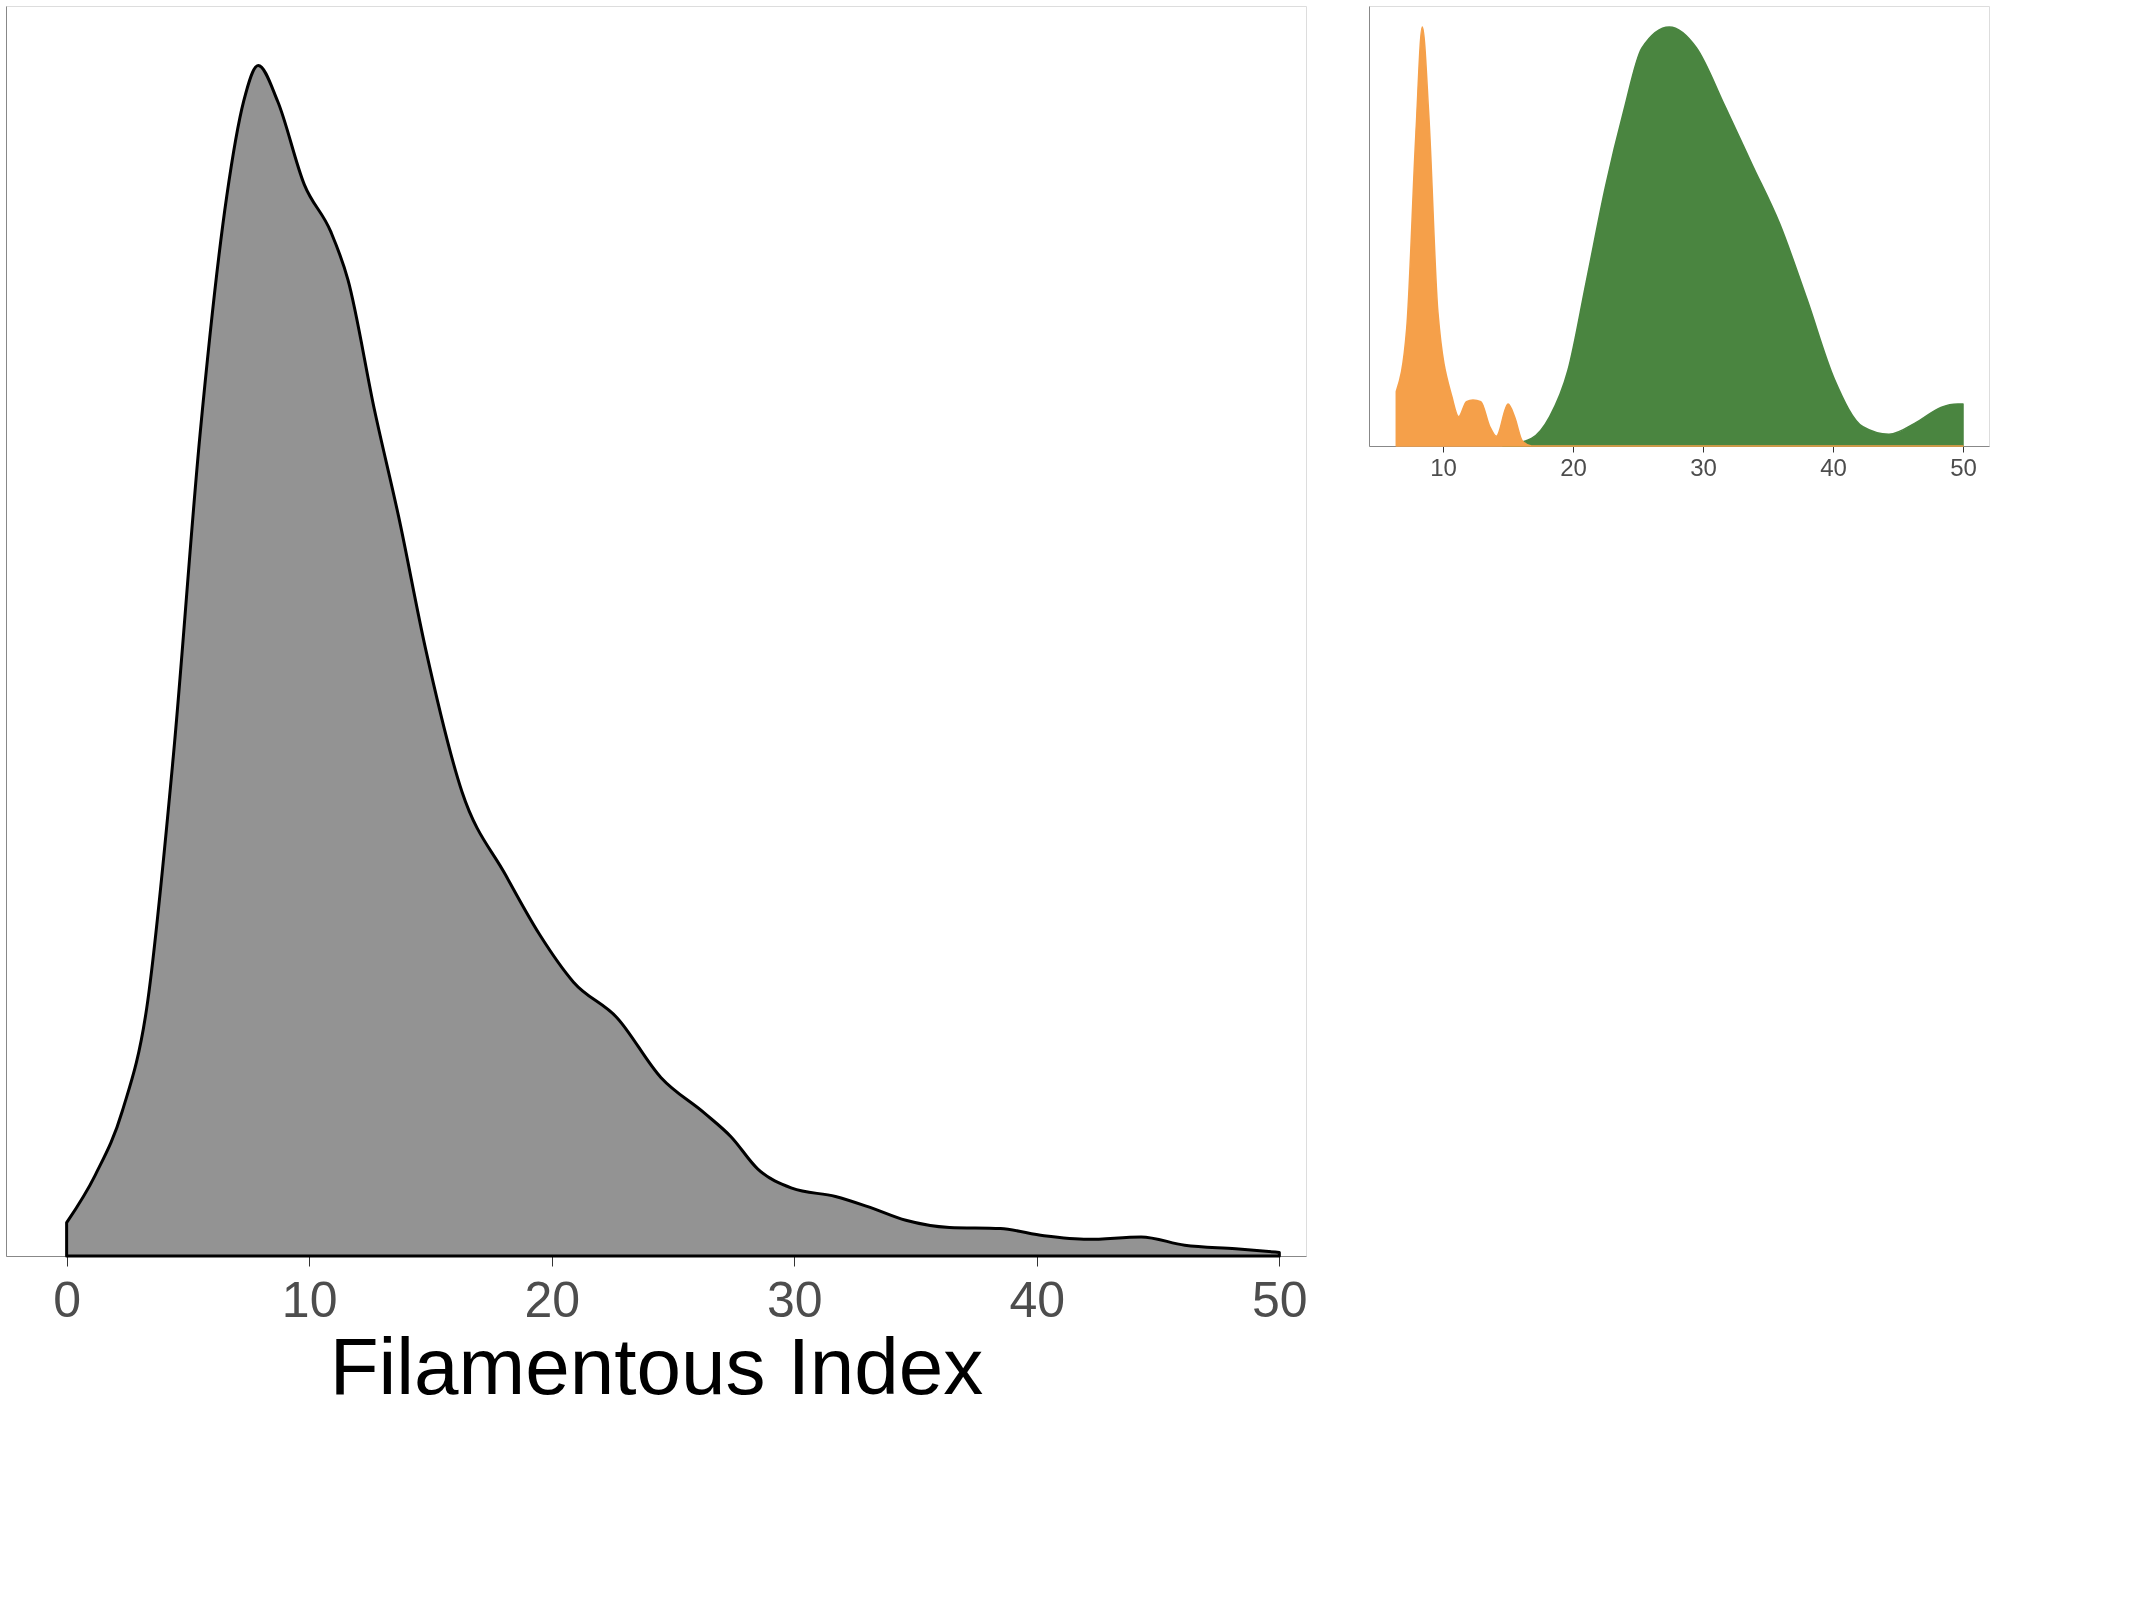  Describe the element at coordinates (67, 1299) in the screenshot. I see `x-tick-label: 0` at that location.